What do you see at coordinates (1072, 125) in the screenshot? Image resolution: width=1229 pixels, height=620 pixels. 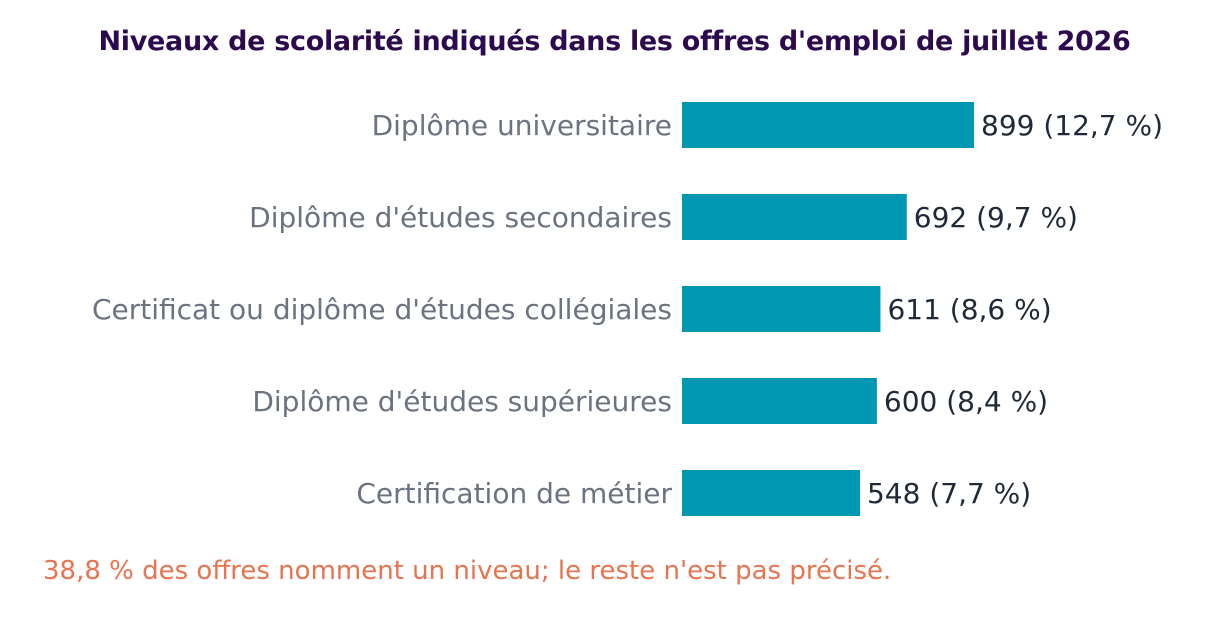 I see `value-label: 899 (12,7 %)` at bounding box center [1072, 125].